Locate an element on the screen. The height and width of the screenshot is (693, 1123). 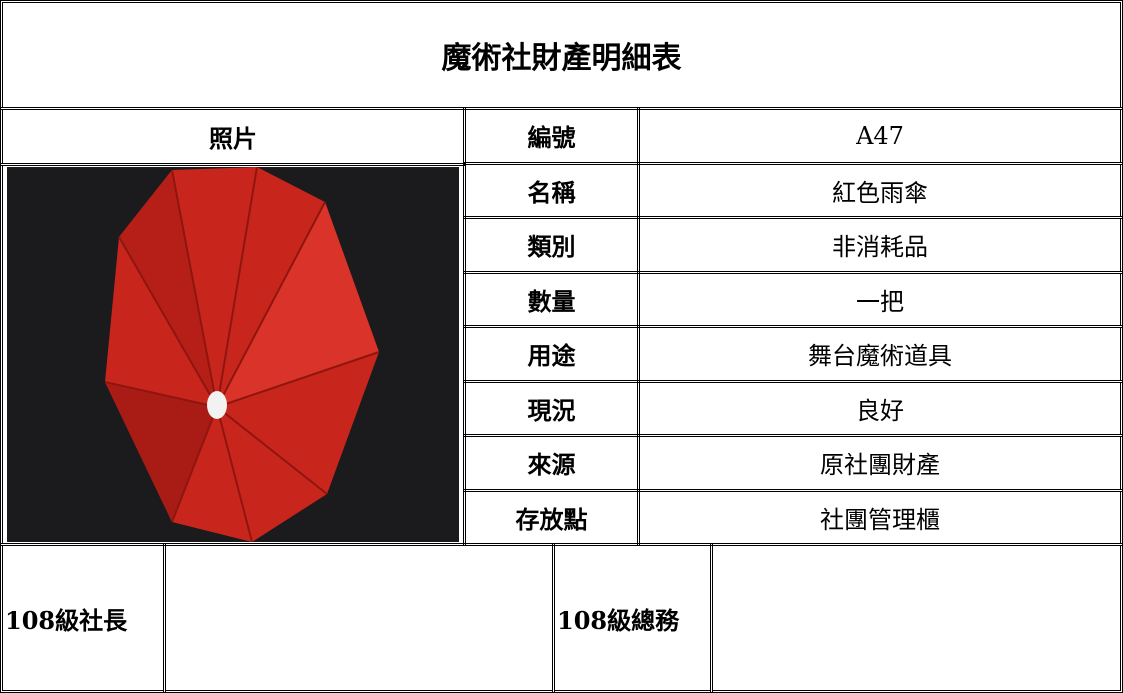
field-label: 數量 is located at coordinates (551, 299).